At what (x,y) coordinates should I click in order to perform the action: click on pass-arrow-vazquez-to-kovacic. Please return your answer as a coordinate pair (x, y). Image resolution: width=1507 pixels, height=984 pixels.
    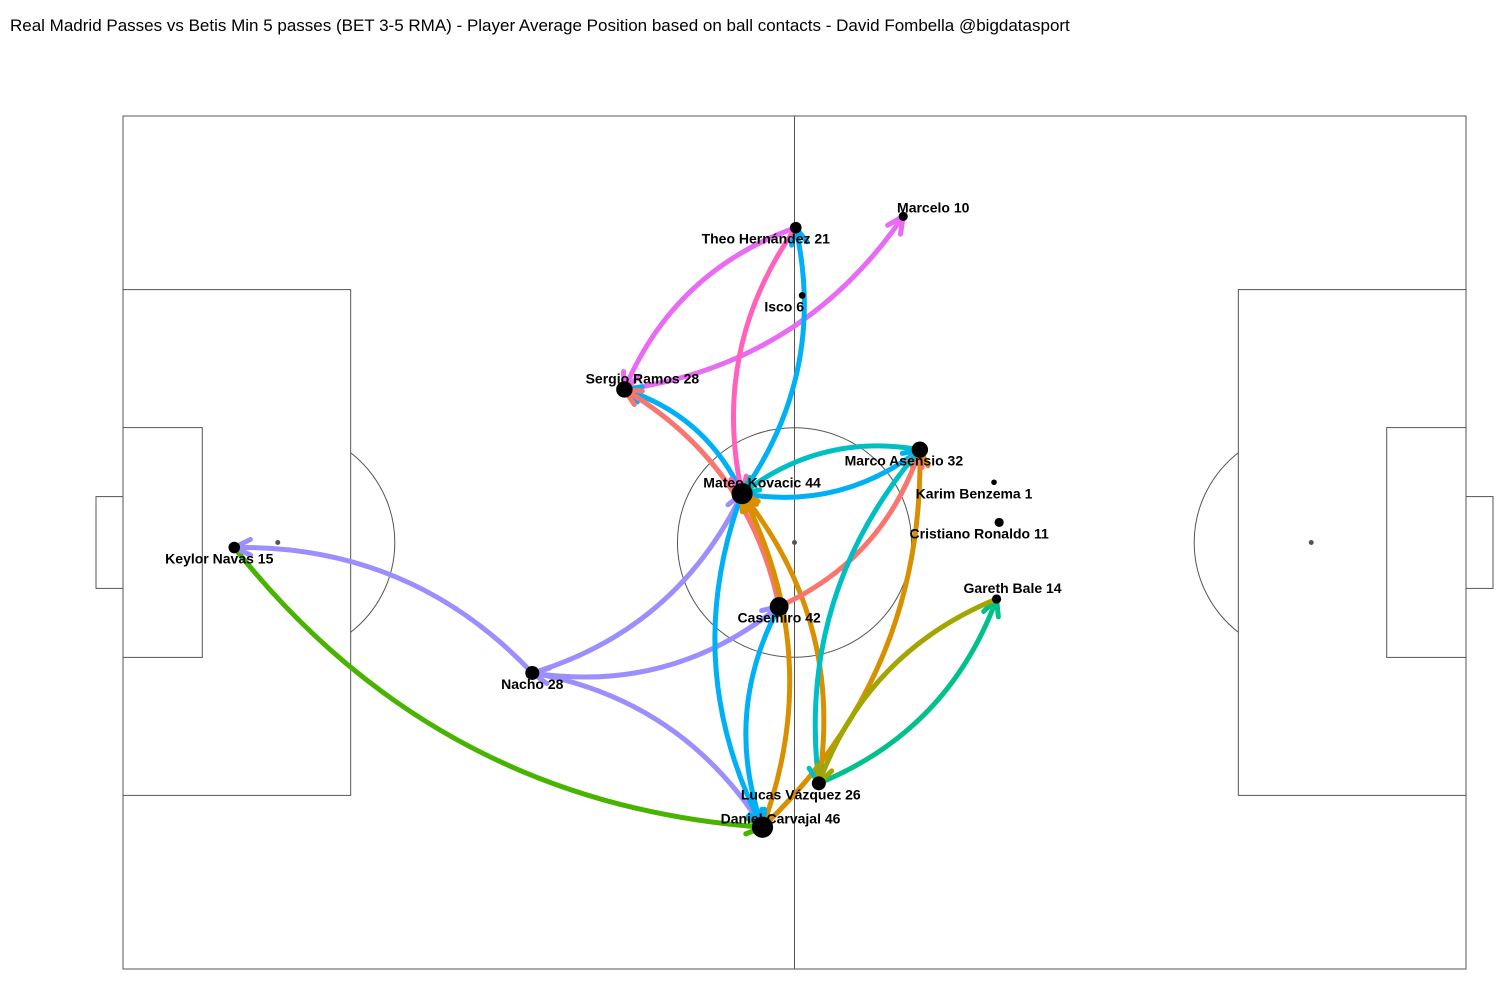
    Looking at the image, I should click on (783, 638).